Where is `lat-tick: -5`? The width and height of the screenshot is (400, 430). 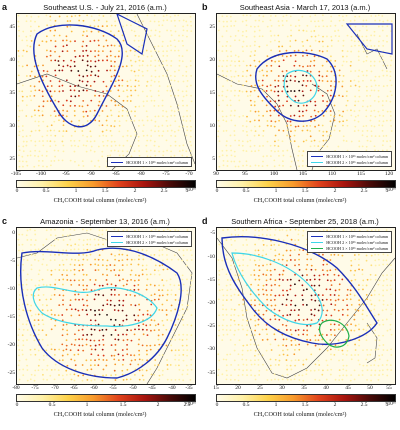
lat-tick: -5 is located at coordinates (212, 233).